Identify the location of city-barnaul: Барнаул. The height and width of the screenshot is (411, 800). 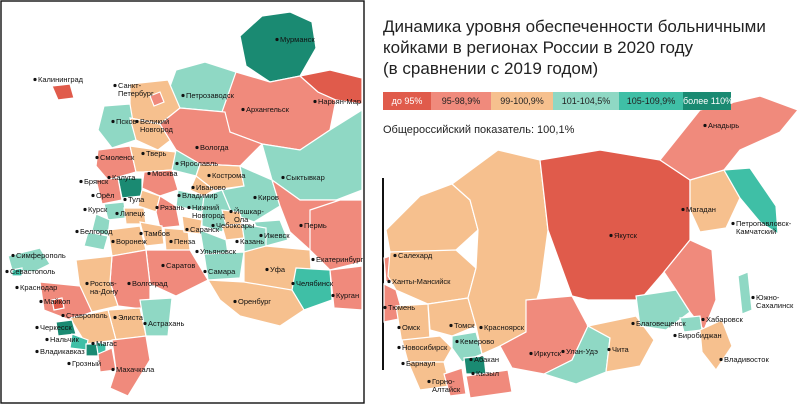
(418, 363).